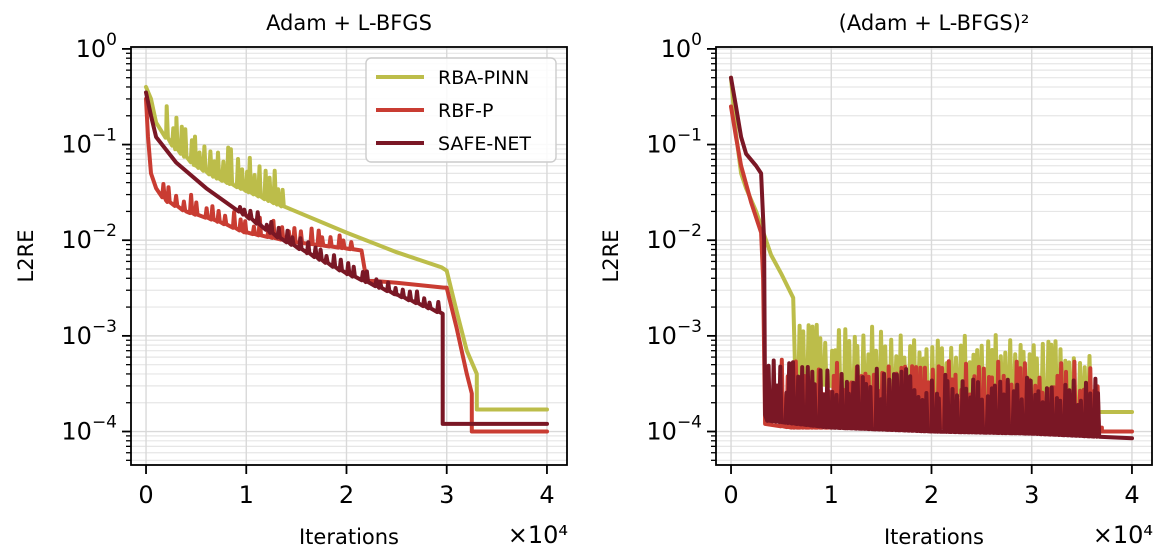 Image resolution: width=1170 pixels, height=560 pixels. I want to click on legend-label-rbf-p: RBF-P, so click(465, 111).